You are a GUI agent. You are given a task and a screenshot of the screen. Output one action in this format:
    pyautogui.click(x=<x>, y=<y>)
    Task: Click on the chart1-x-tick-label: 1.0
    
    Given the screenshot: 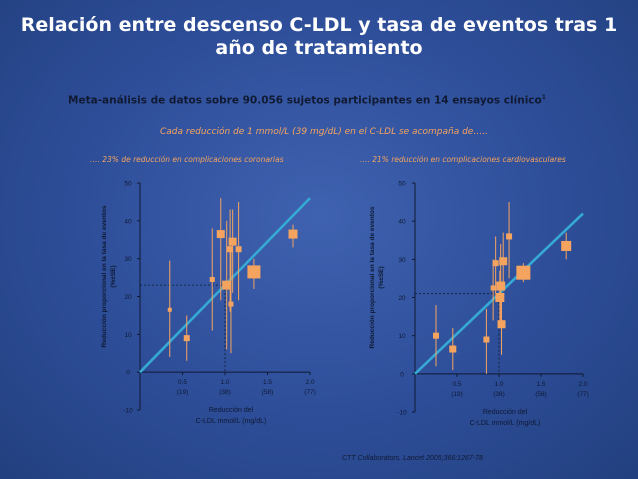 What is the action you would take?
    pyautogui.click(x=224, y=382)
    